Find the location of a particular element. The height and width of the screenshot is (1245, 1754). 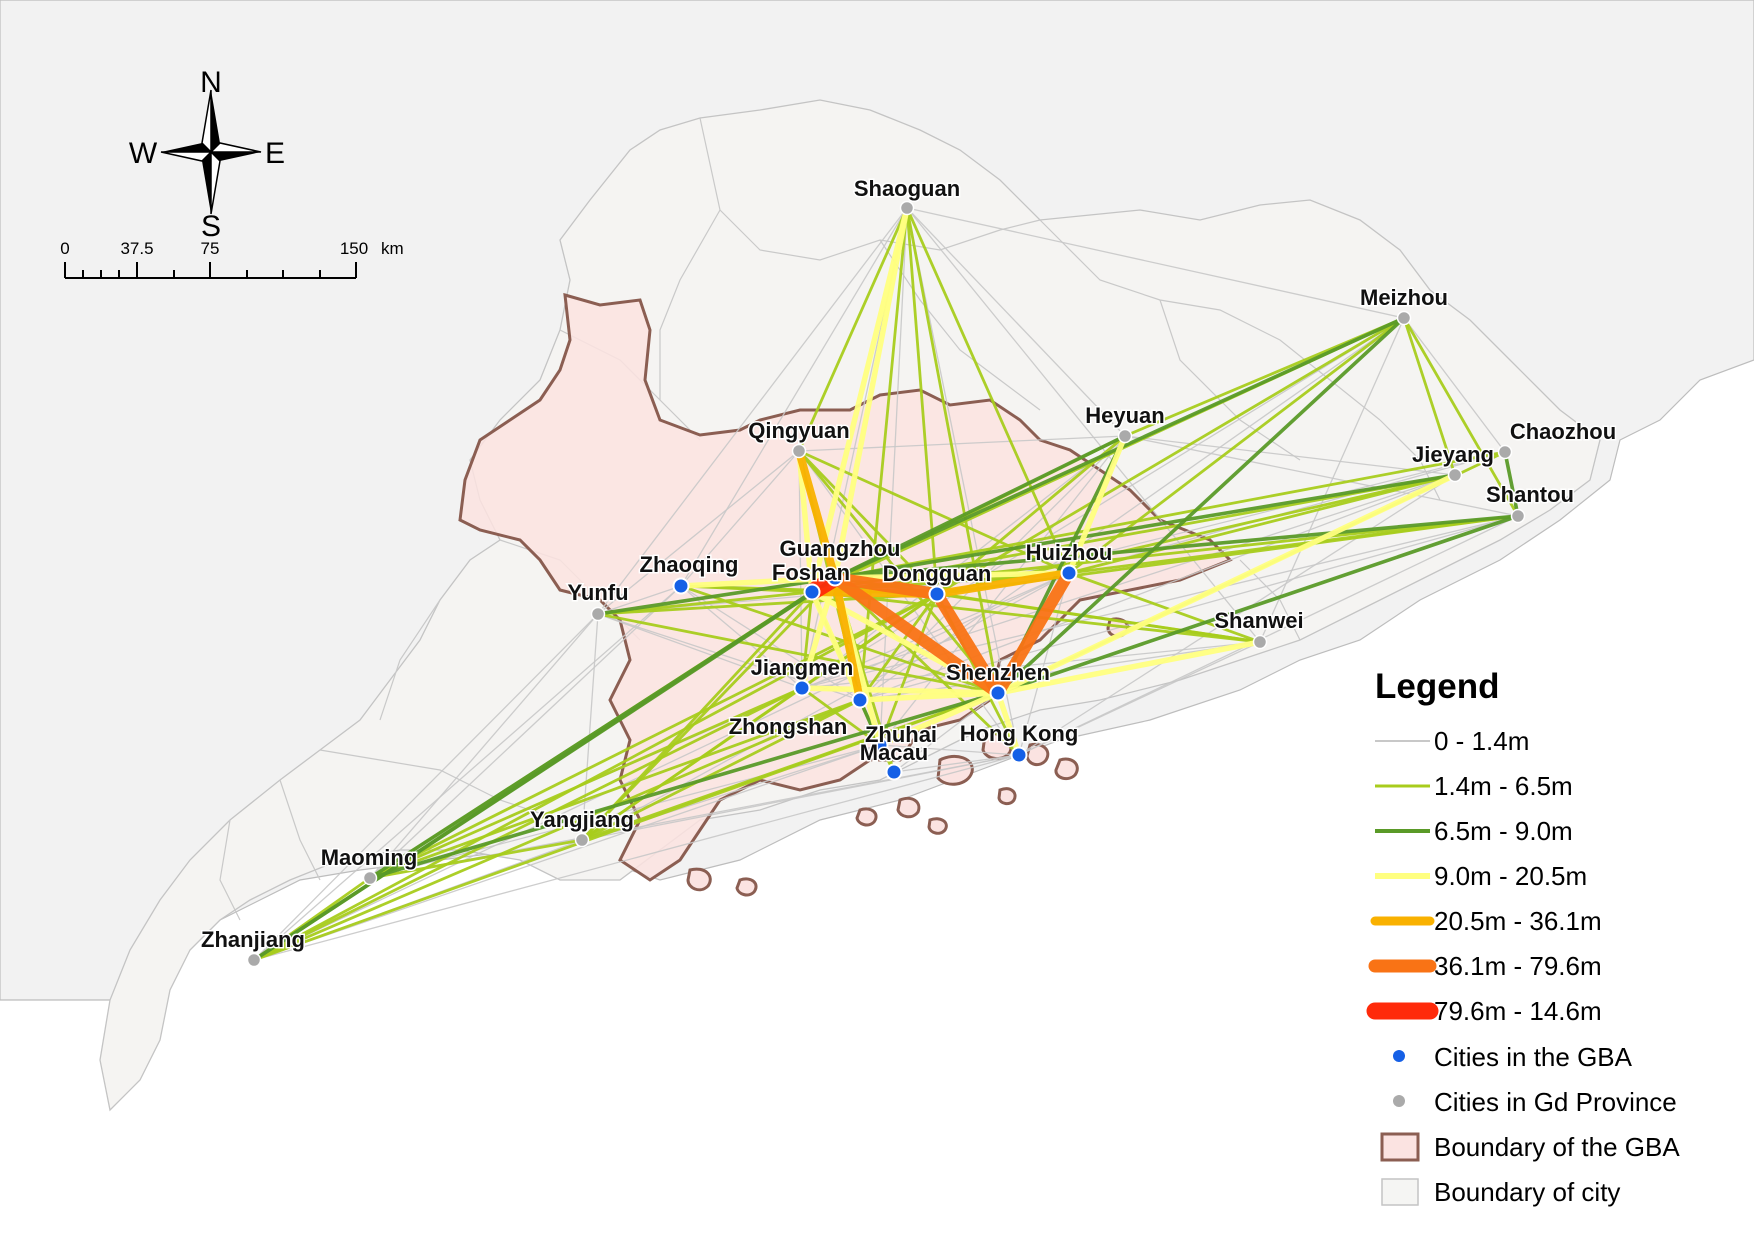

flow-line-hongkong-huizhou is located at coordinates (1044, 664).